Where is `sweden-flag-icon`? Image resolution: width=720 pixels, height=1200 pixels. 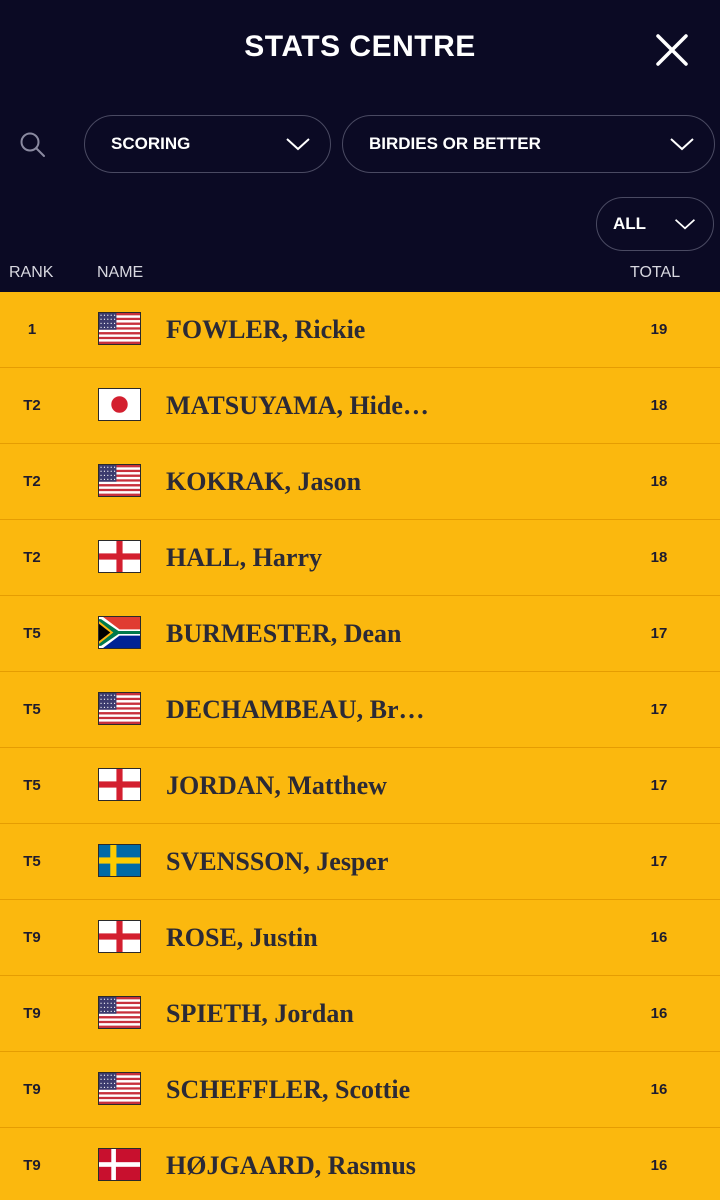
sweden-flag-icon is located at coordinates (119, 860).